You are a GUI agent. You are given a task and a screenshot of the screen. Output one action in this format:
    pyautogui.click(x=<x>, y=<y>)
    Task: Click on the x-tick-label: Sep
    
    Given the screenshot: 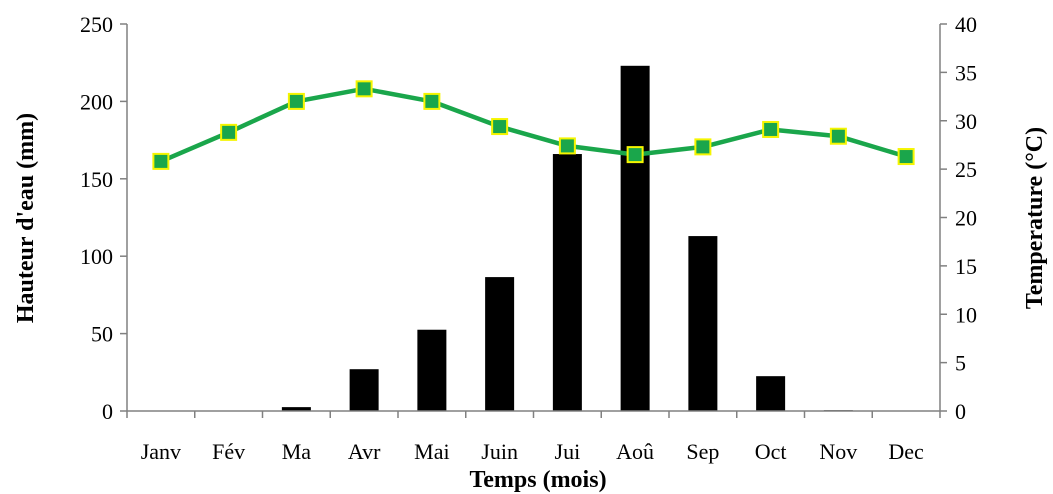 What is the action you would take?
    pyautogui.click(x=702, y=451)
    